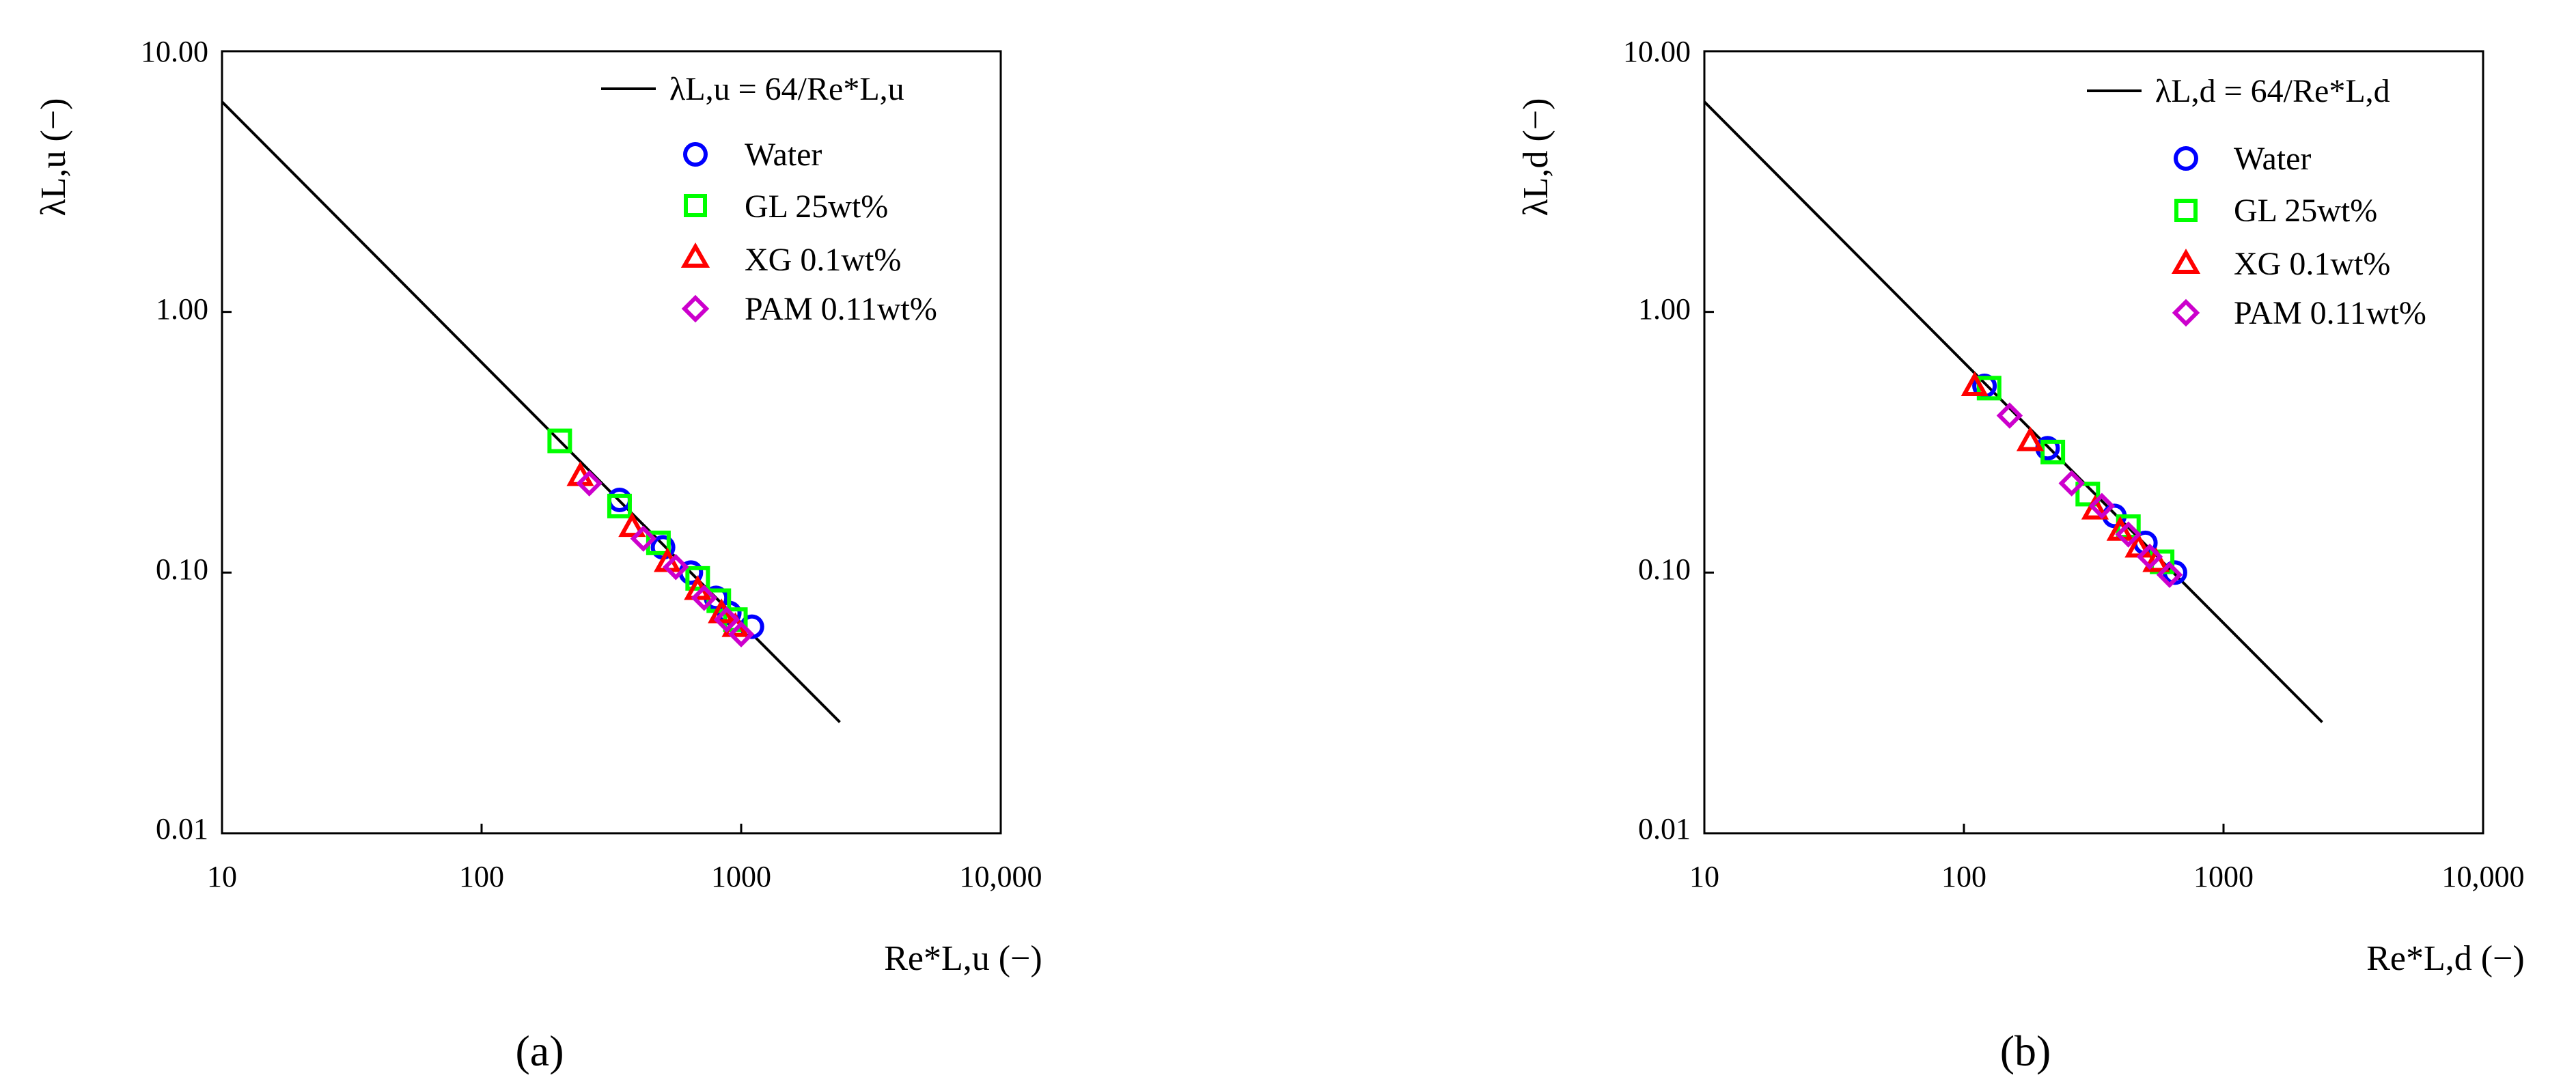 This screenshot has width=2576, height=1088. Describe the element at coordinates (1704, 876) in the screenshot. I see `x-tick-label-b-0: 10` at that location.